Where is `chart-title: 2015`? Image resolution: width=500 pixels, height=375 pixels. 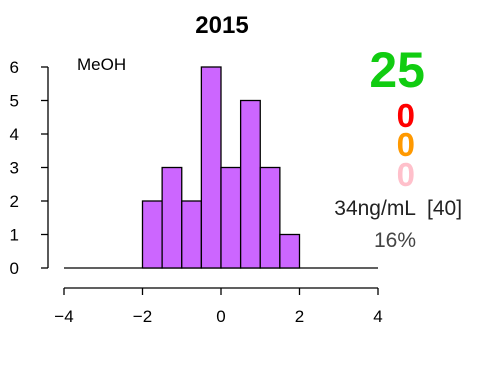
chart-title: 2015 is located at coordinates (221, 25).